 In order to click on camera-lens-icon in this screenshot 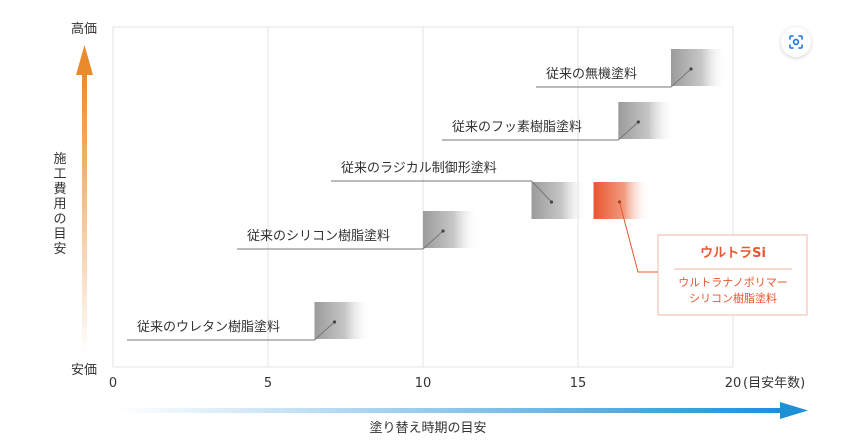, I will do `click(796, 42)`.